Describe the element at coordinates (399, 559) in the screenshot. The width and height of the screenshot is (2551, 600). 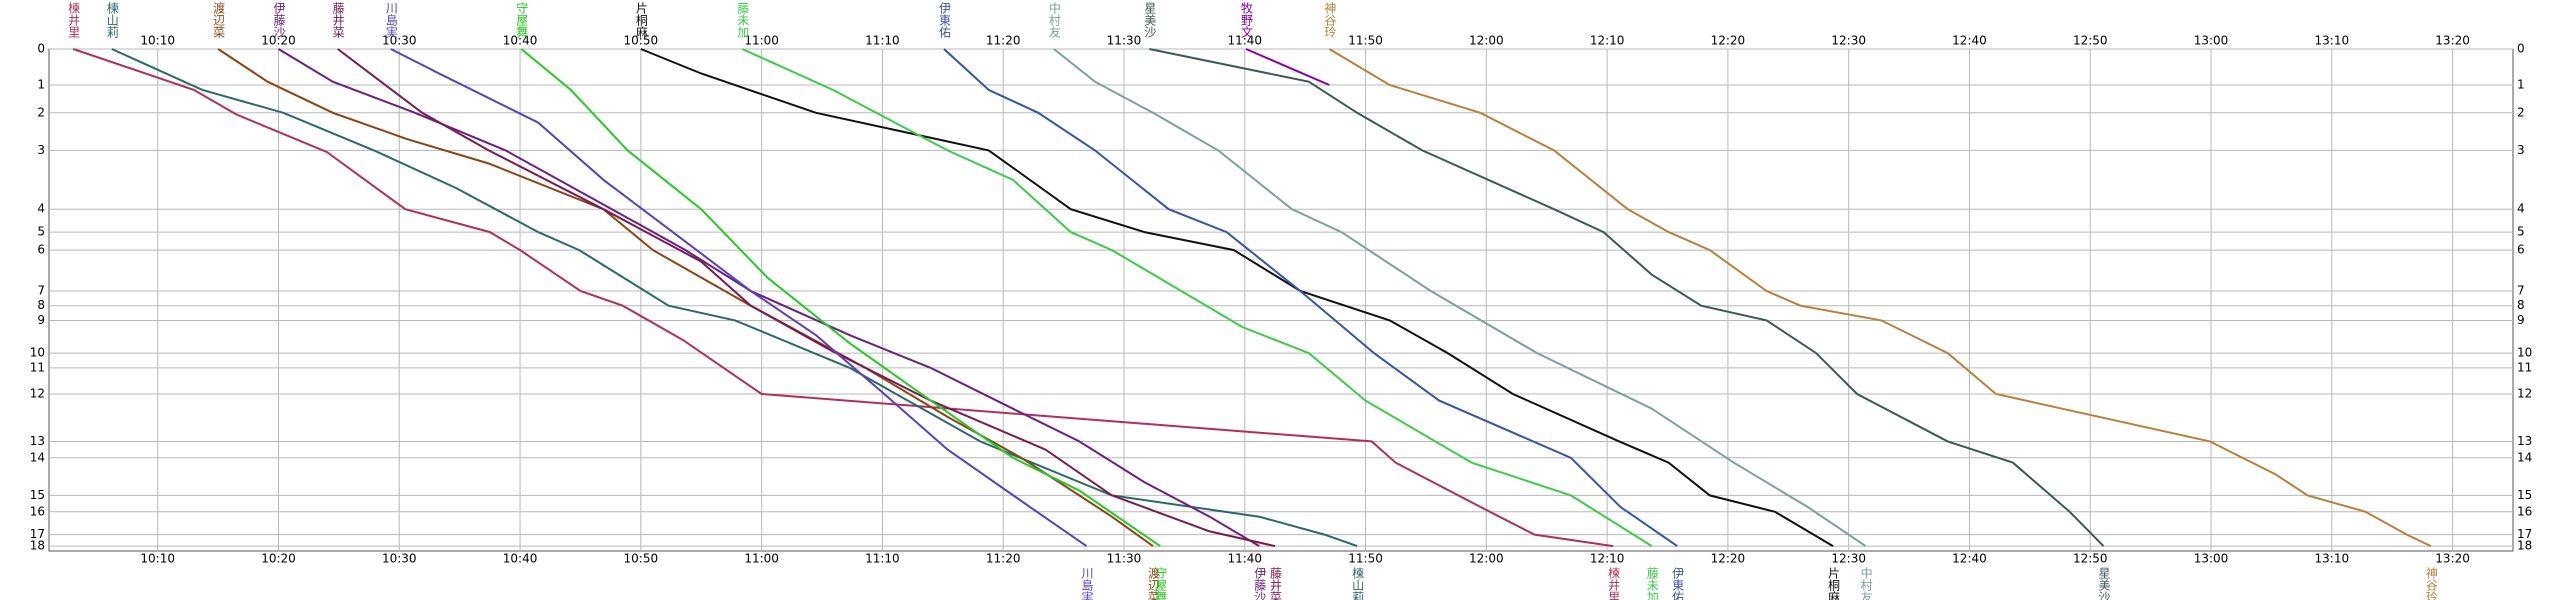
I see `x-tick-label: 10:30` at that location.